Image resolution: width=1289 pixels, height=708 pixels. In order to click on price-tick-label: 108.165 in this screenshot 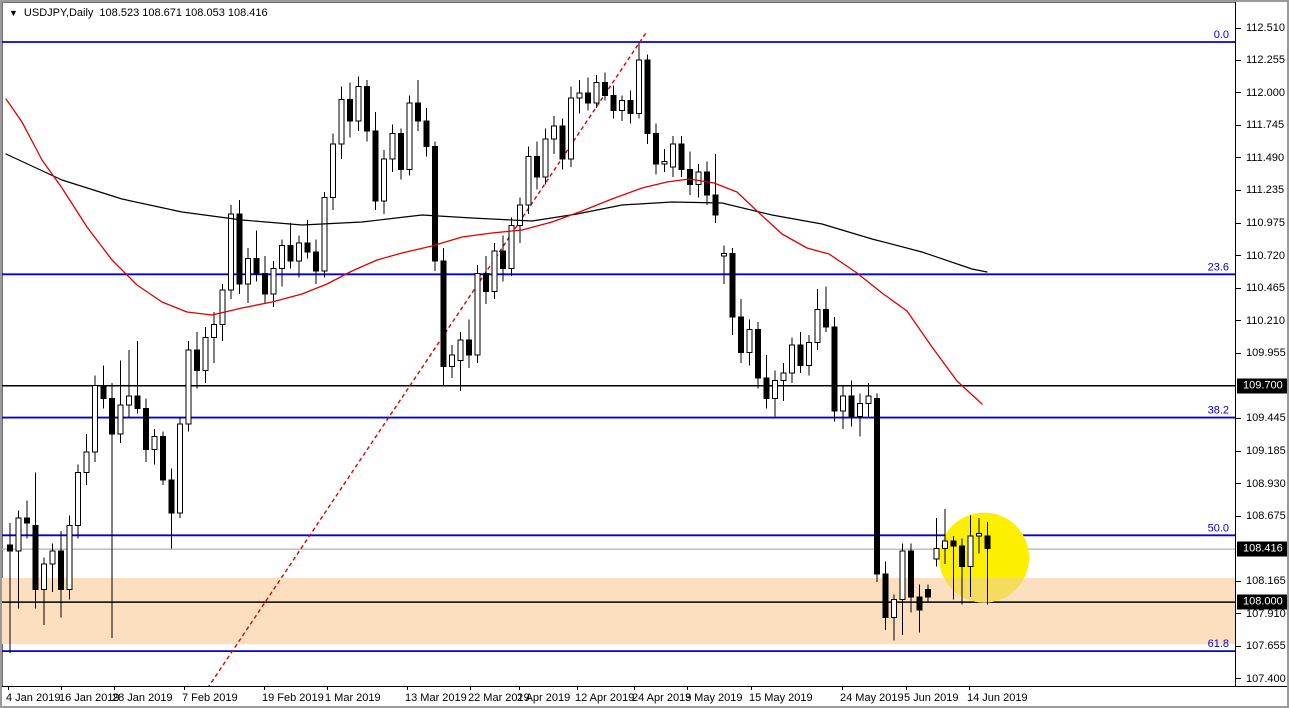, I will do `click(1266, 581)`.